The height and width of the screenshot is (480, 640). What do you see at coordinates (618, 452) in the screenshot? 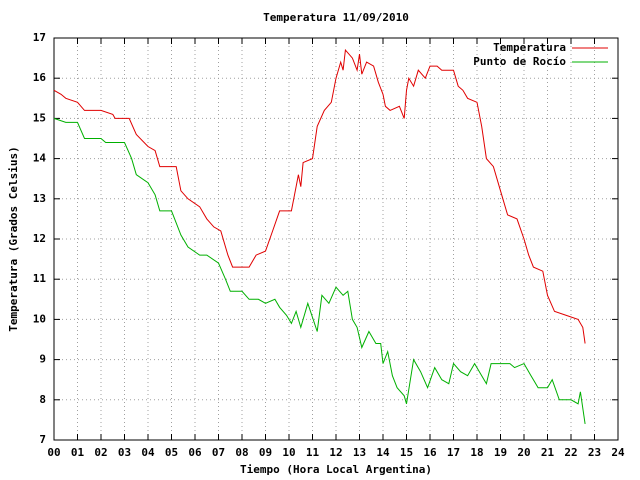
I see `x-tick-label: 24` at bounding box center [618, 452].